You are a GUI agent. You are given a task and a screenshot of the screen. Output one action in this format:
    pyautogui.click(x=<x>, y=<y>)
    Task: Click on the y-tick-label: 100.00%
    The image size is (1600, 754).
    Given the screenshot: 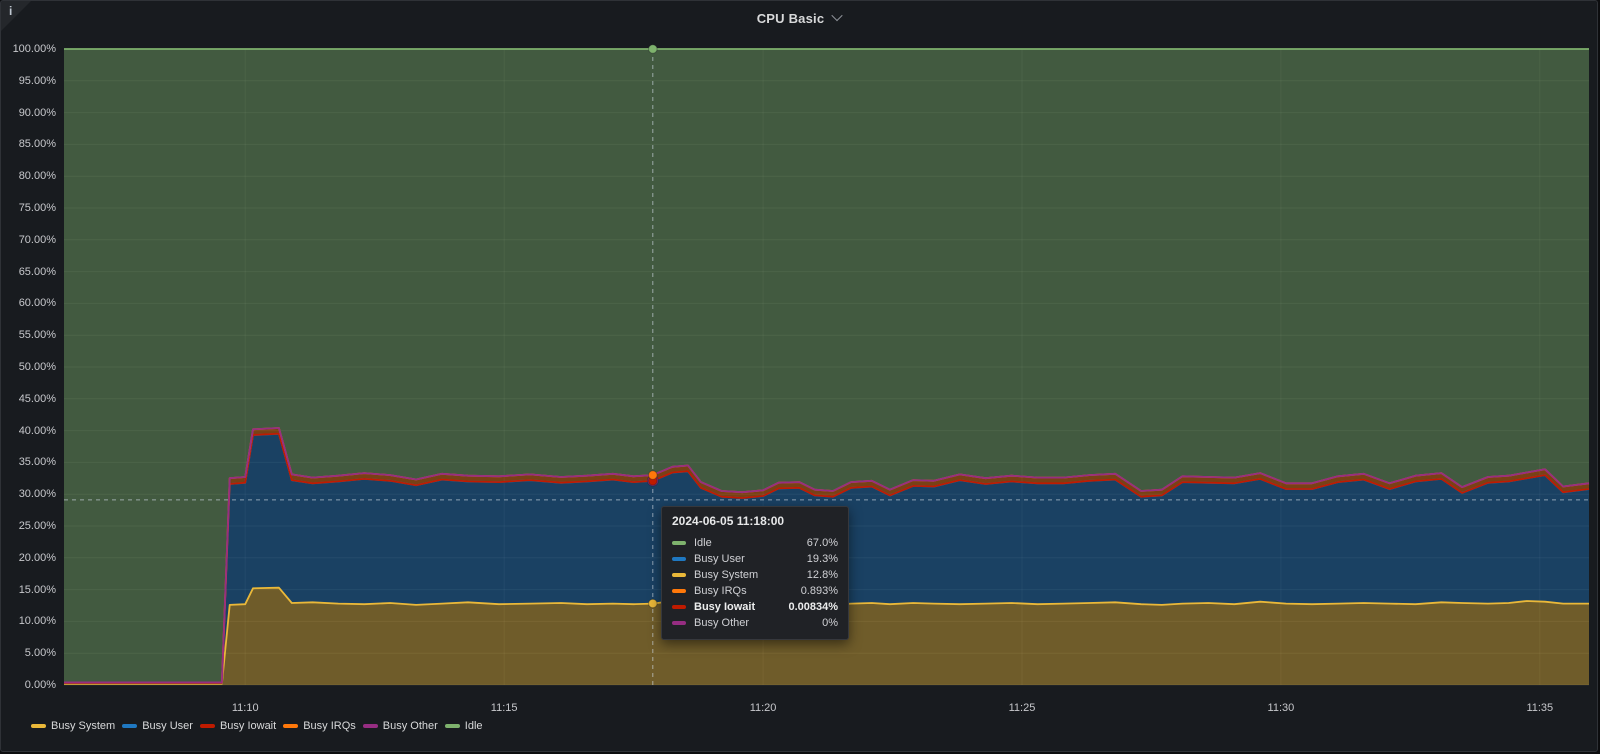 What is the action you would take?
    pyautogui.click(x=34, y=49)
    